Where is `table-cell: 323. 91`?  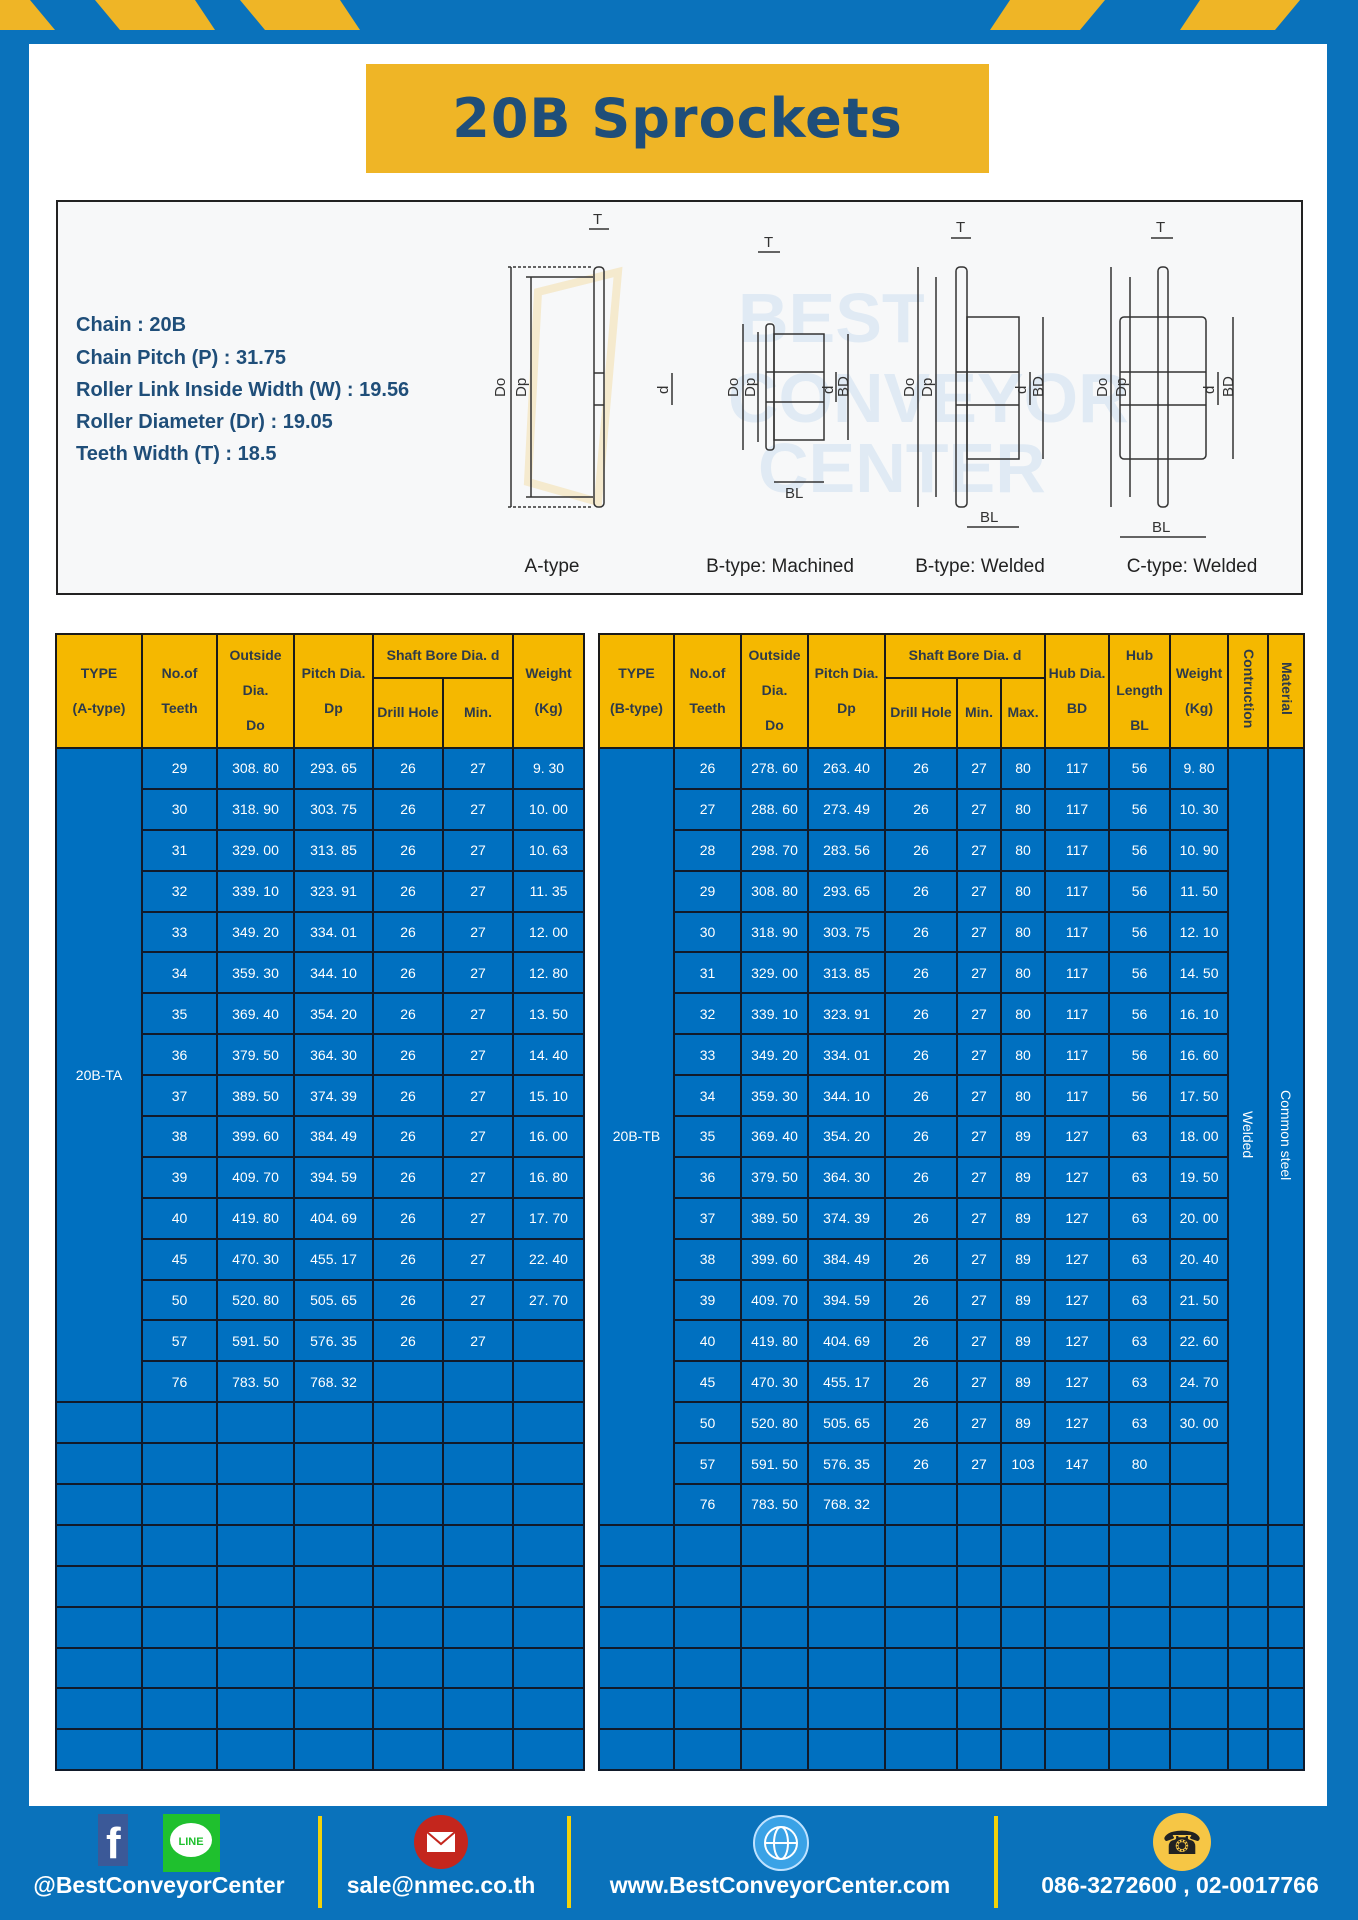 table-cell: 323. 91 is located at coordinates (846, 1014).